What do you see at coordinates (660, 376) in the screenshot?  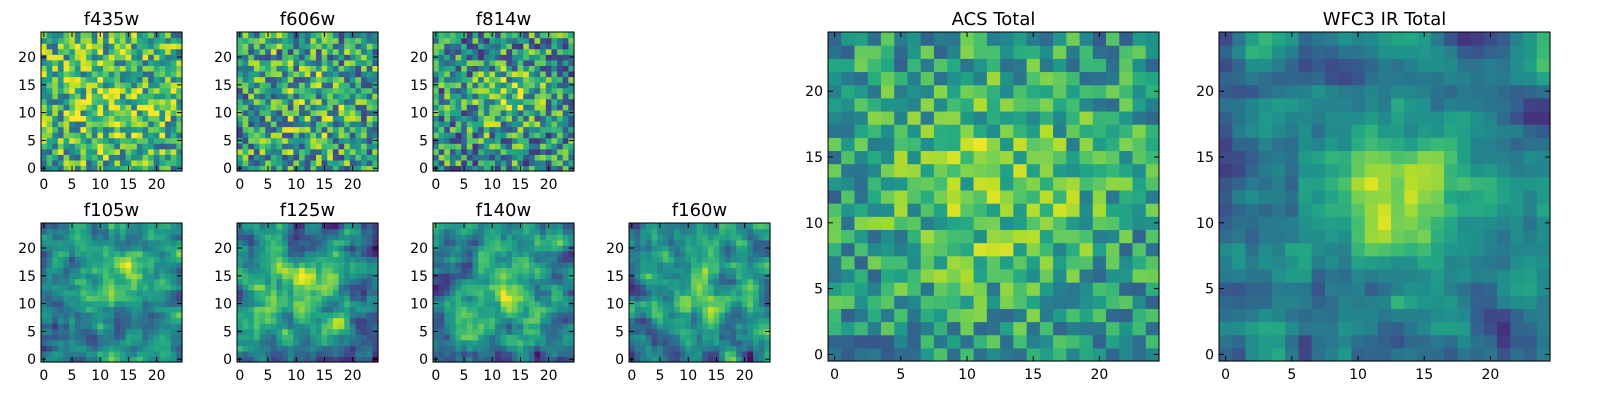 I see `x-tick-label: 5` at bounding box center [660, 376].